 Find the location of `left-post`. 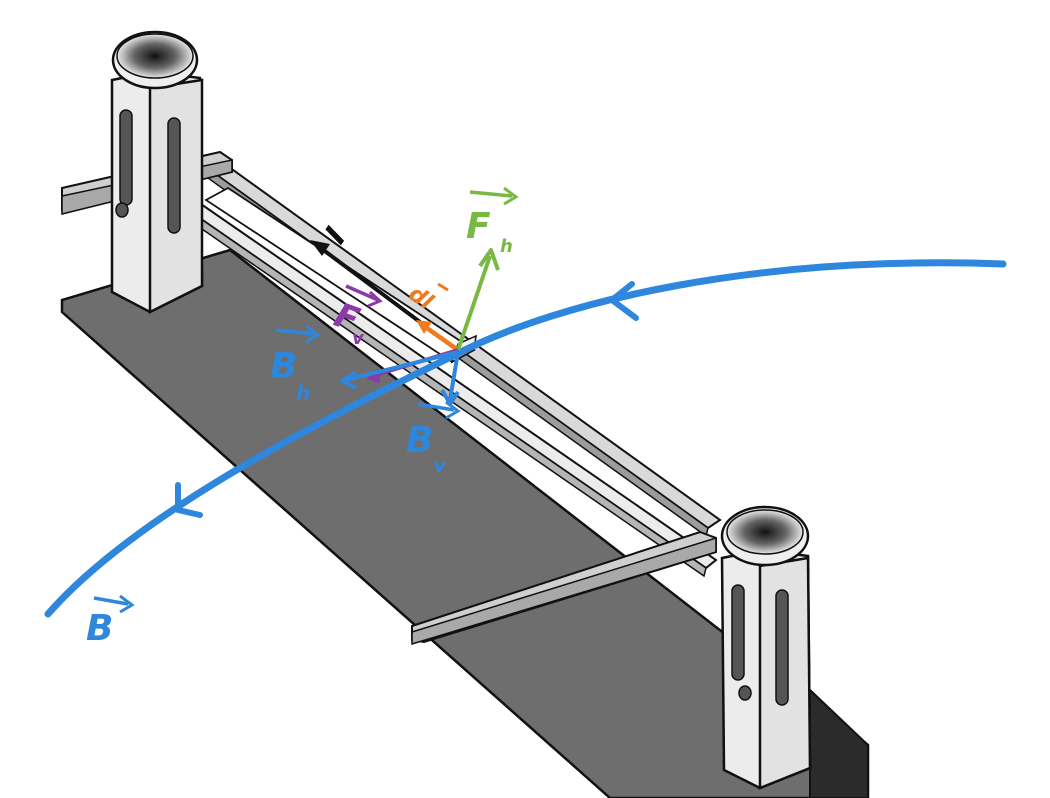

left-post is located at coordinates (157, 172).